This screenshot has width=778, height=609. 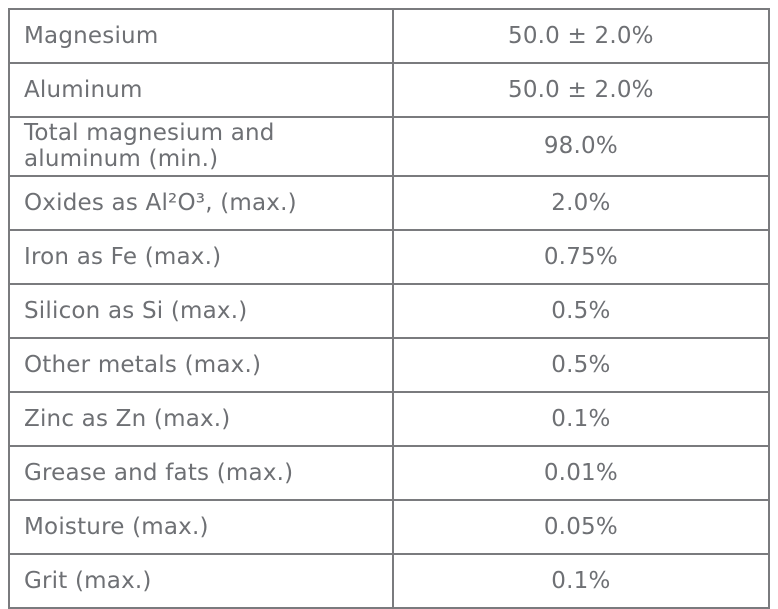 What do you see at coordinates (201, 146) in the screenshot?
I see `row-label-cell: Total magnesium and aluminum (min.)` at bounding box center [201, 146].